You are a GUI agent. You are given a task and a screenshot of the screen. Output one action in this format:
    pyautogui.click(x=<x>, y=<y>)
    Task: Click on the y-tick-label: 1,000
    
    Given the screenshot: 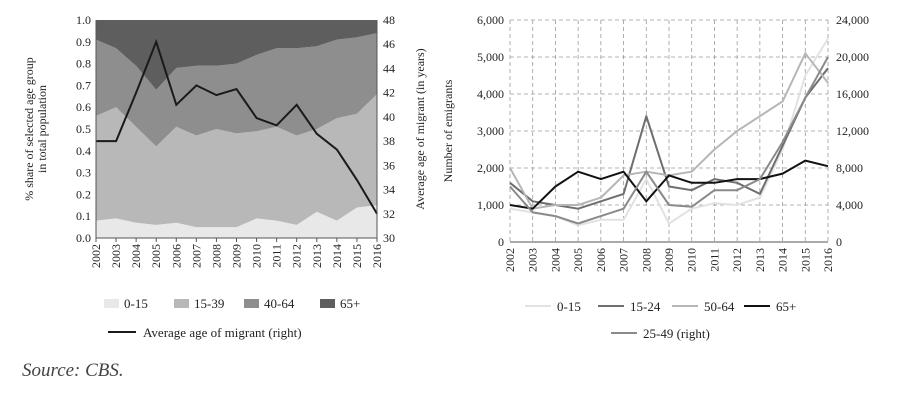 What is the action you would take?
    pyautogui.click(x=490, y=205)
    